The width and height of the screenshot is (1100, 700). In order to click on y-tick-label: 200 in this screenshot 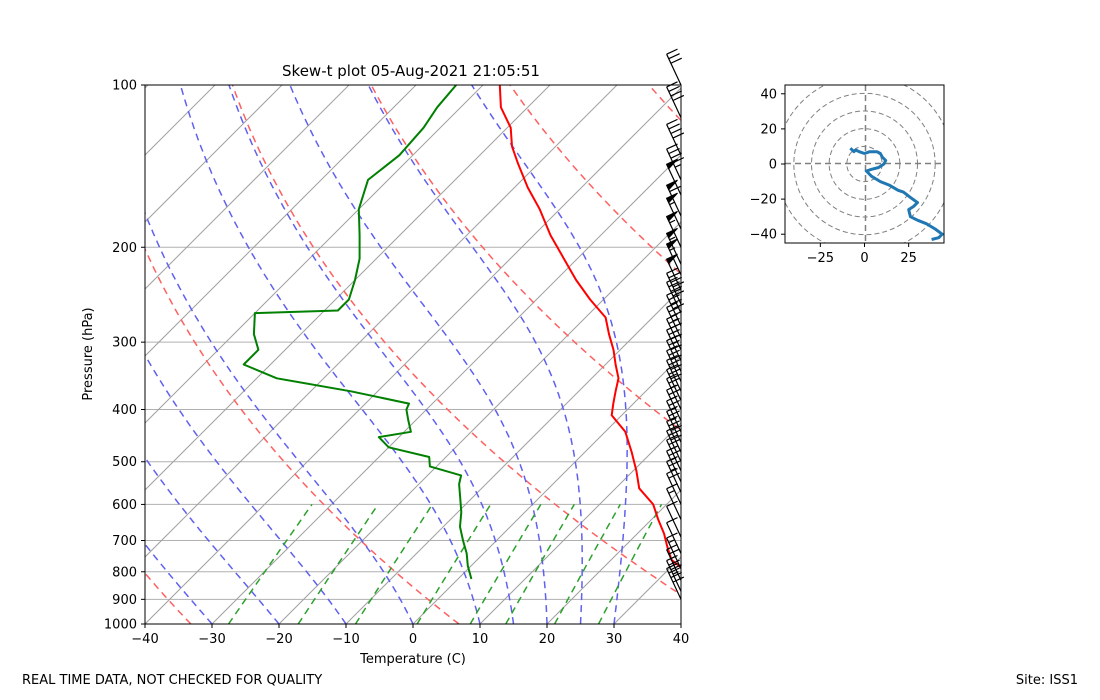, I will do `click(124, 248)`.